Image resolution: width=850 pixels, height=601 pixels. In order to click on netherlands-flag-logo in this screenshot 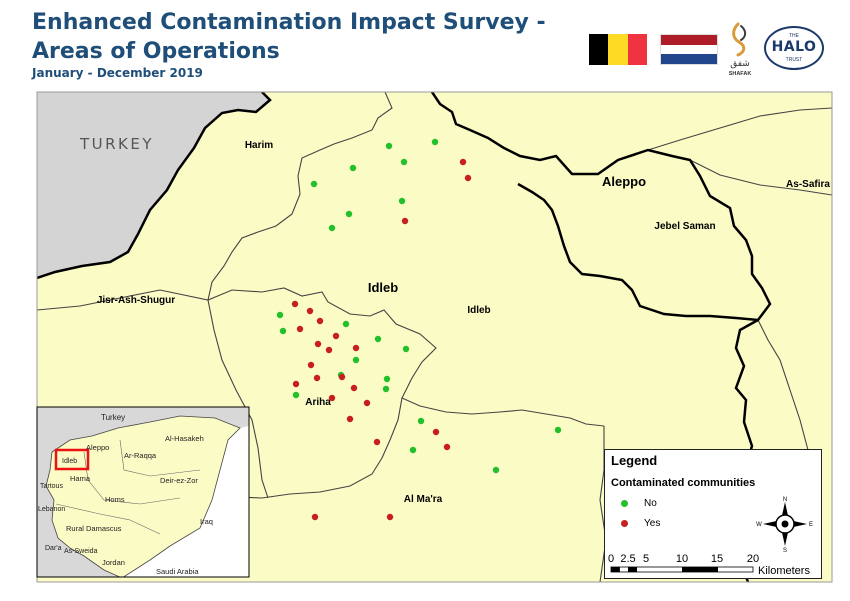, I will do `click(689, 49)`.